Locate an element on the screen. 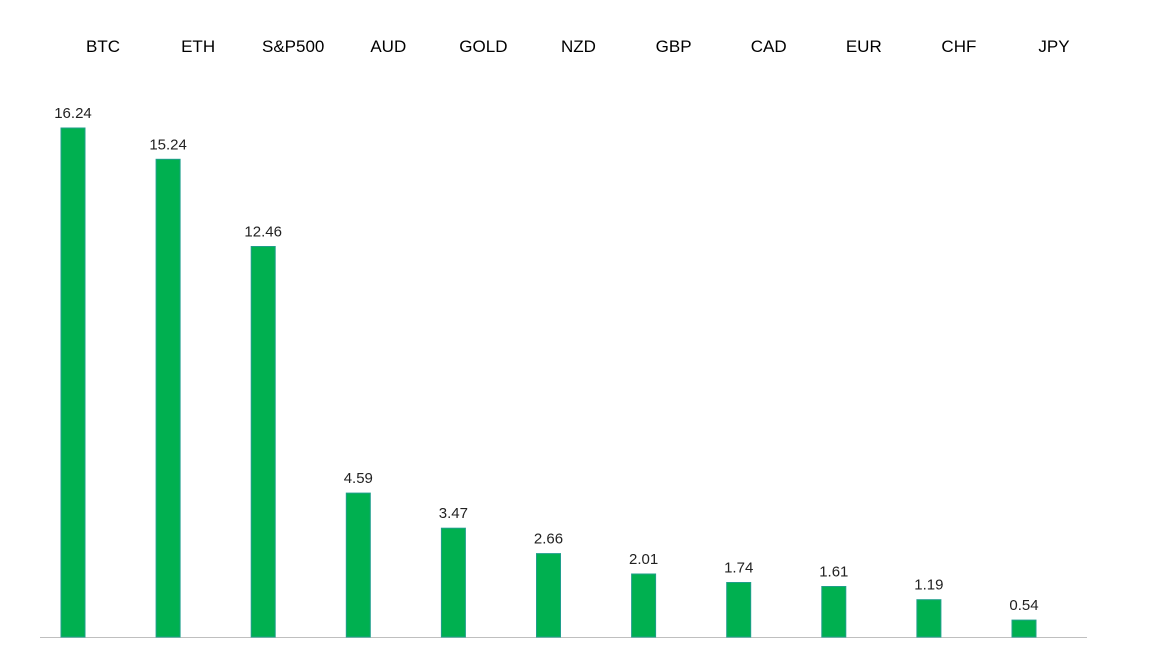  category-label: GBP is located at coordinates (674, 46).